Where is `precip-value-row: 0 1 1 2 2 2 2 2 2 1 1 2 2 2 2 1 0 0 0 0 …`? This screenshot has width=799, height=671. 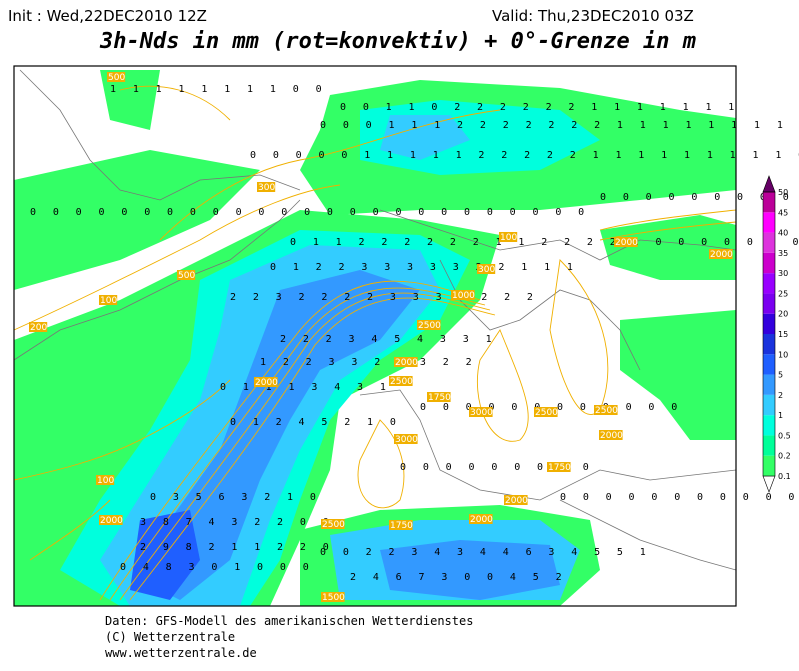
precip-value-row: 0 1 1 2 2 2 2 2 2 1 1 2 2 2 2 1 0 0 0 0 … is located at coordinates (544, 242).